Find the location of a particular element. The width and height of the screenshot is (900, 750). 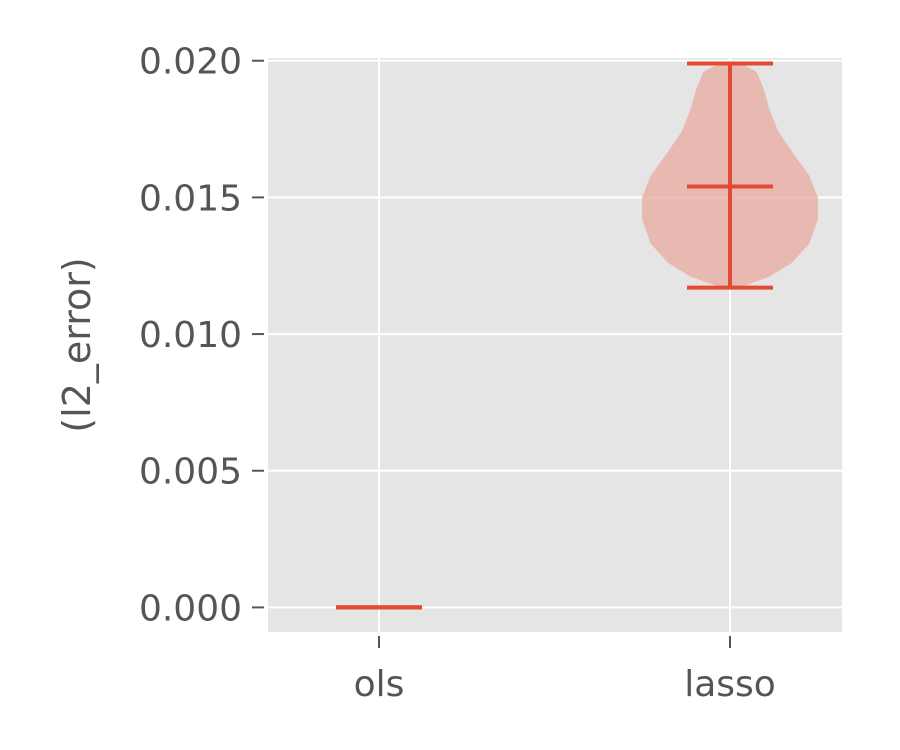

y-axis-ticks: 0.000 0.005 0.010 0.015 0.020 is located at coordinates (201, 335).